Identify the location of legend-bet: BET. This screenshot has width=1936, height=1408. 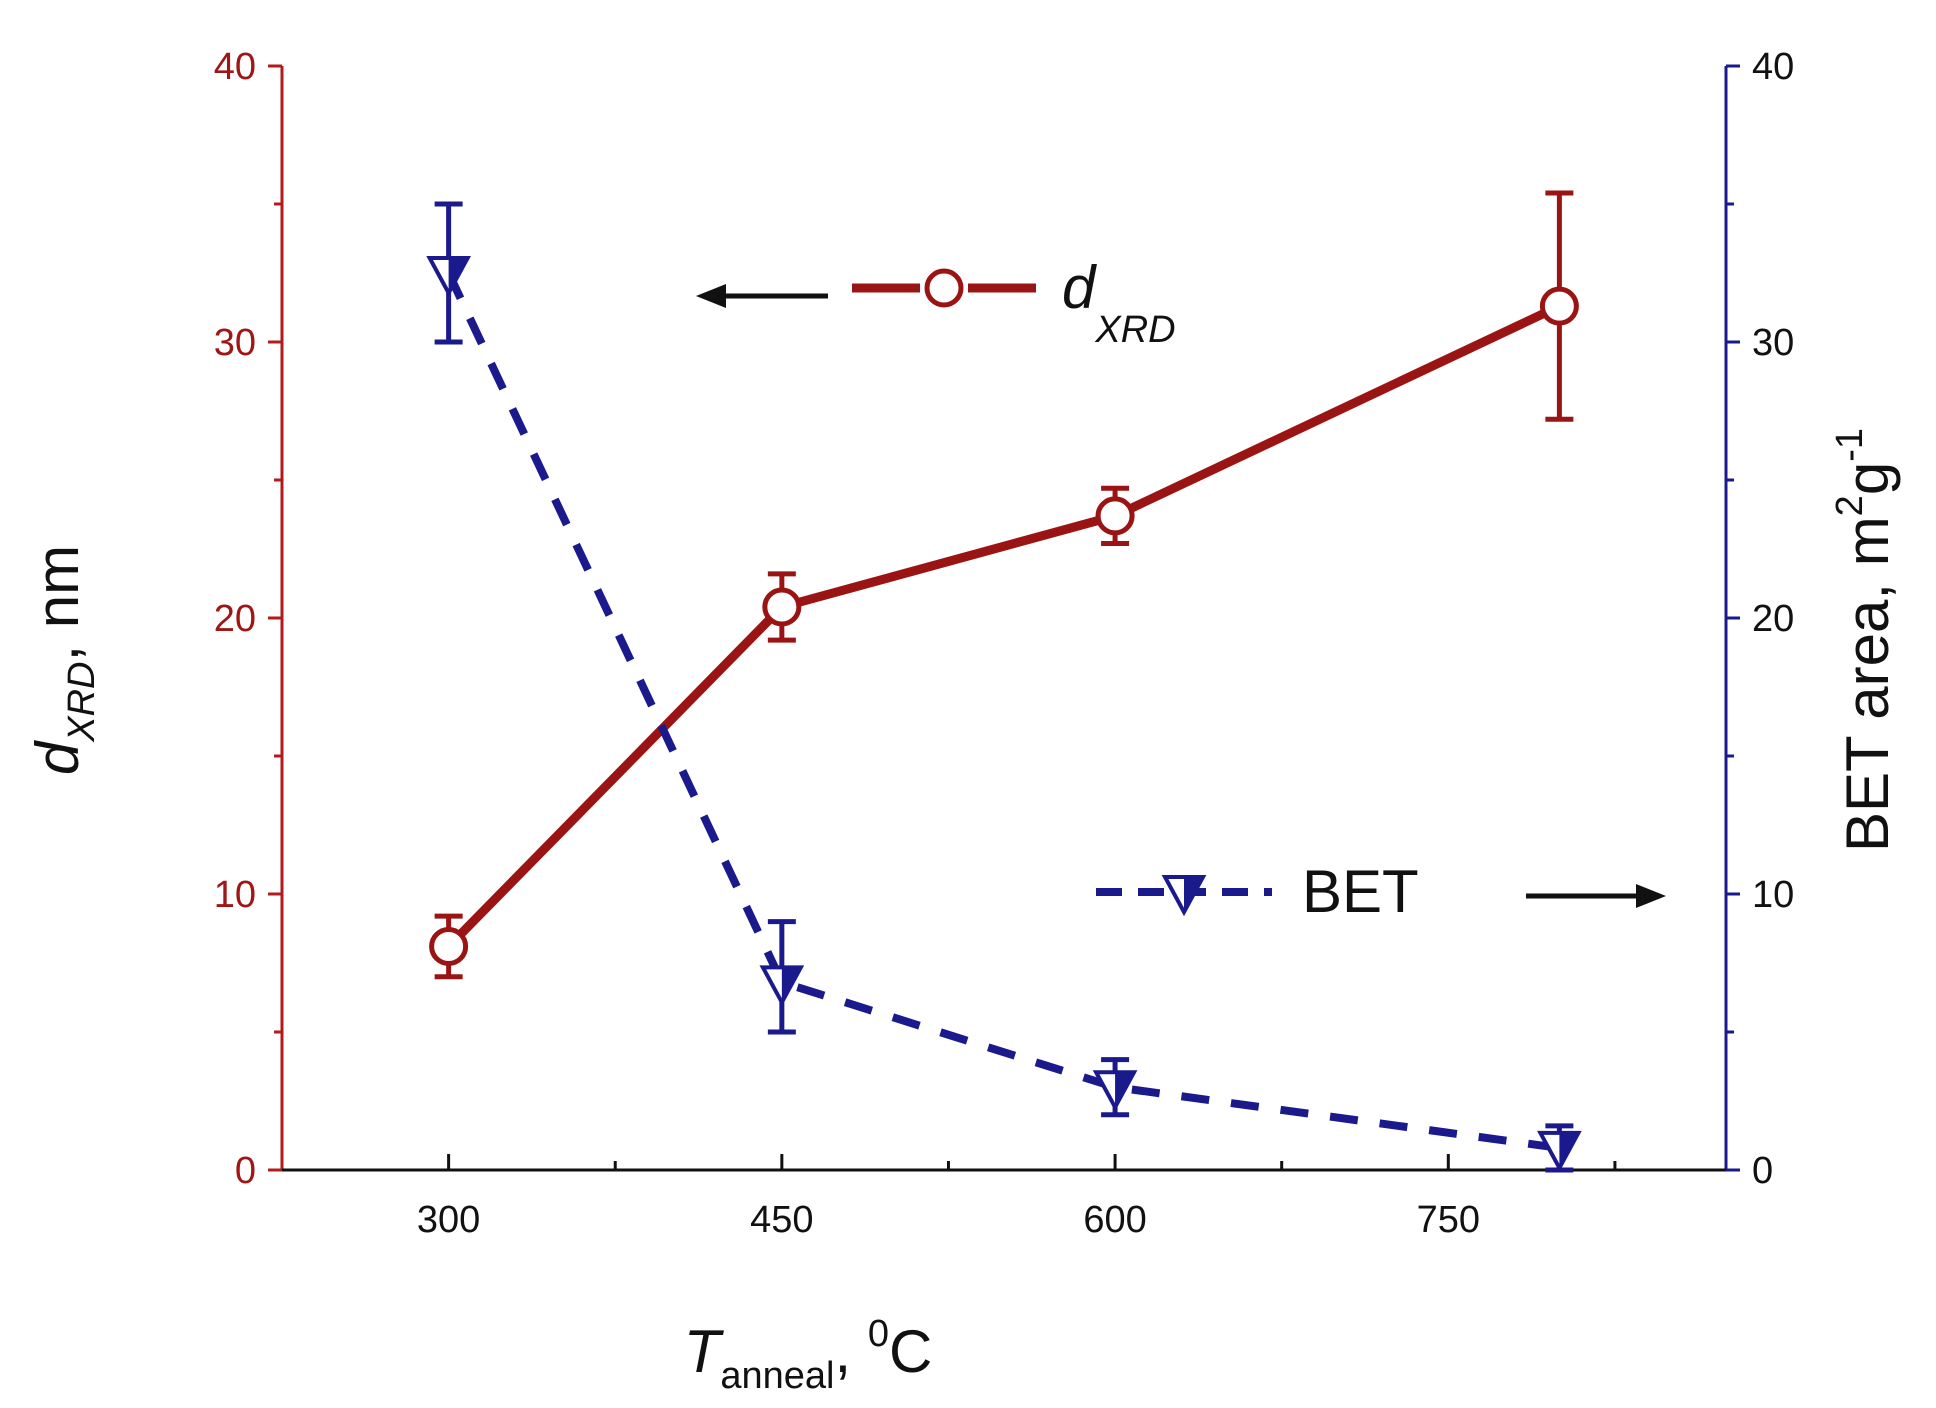
(1381, 891).